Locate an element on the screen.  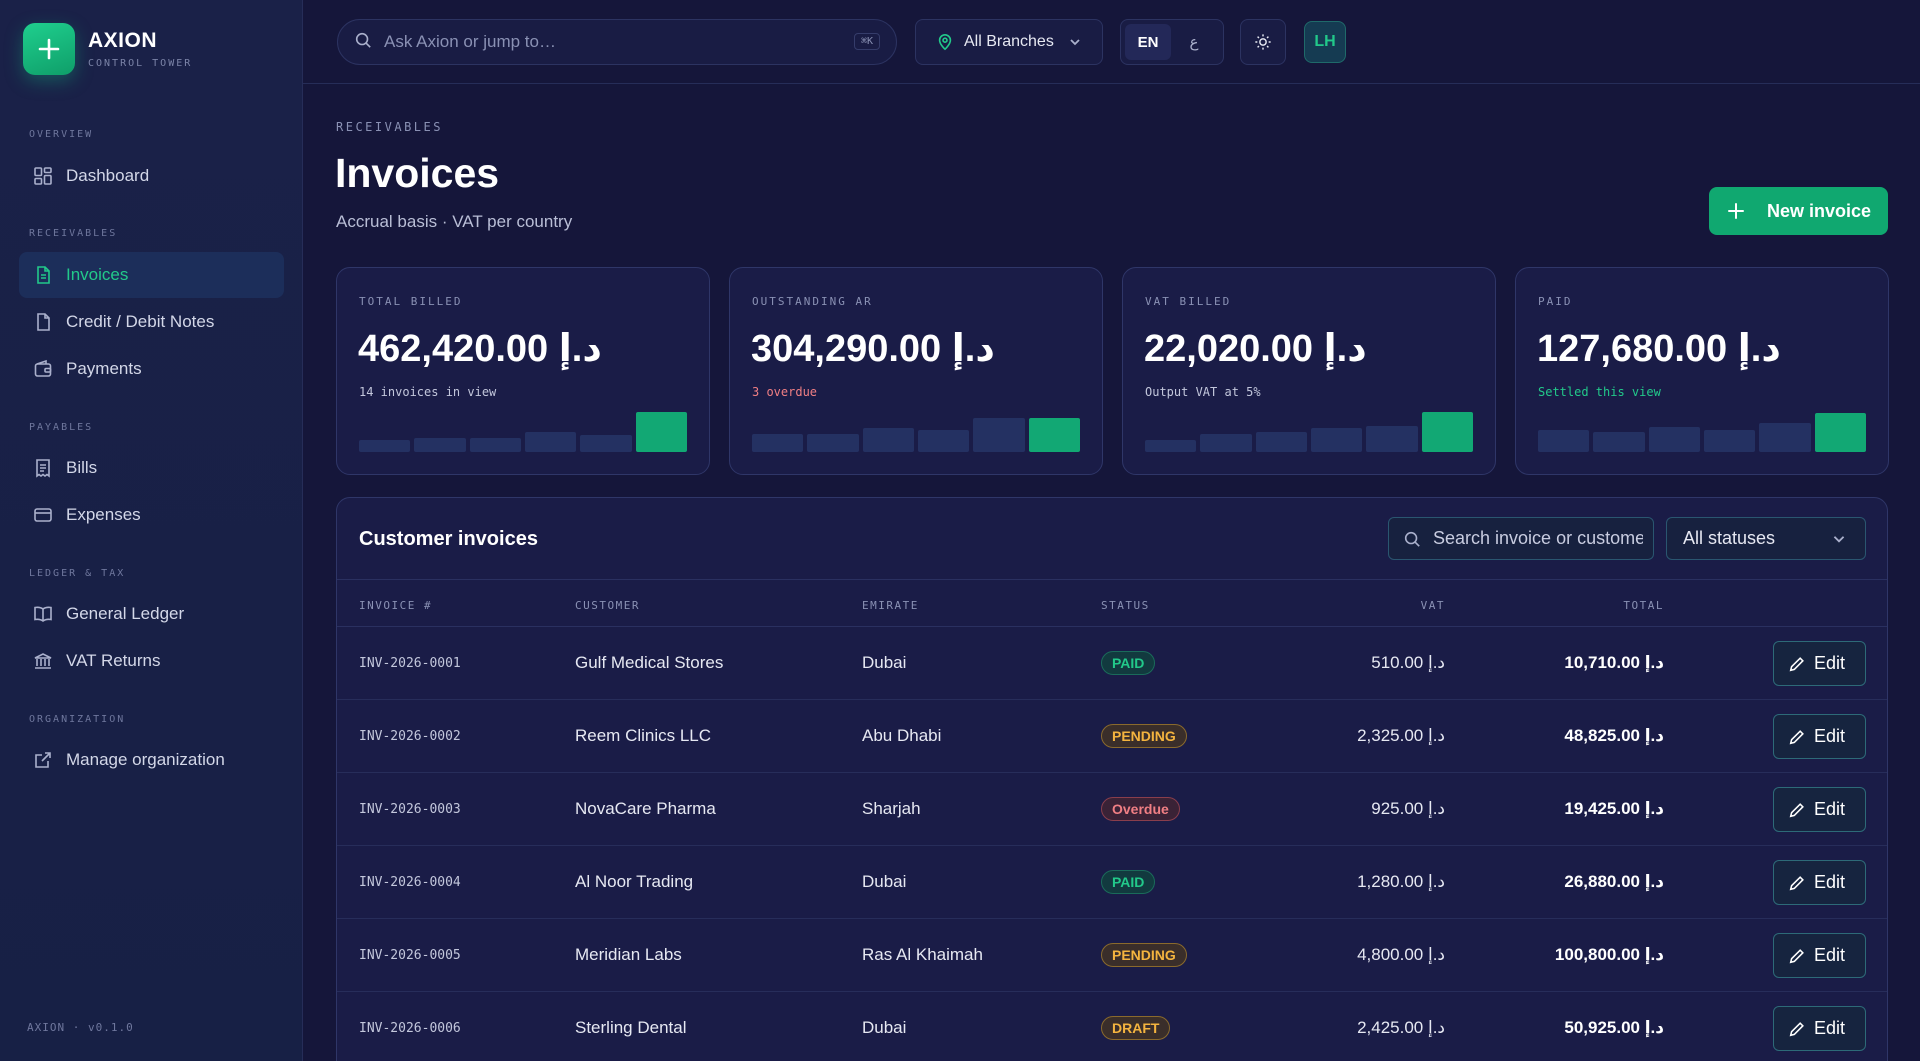
book-icon is located at coordinates (43, 614).